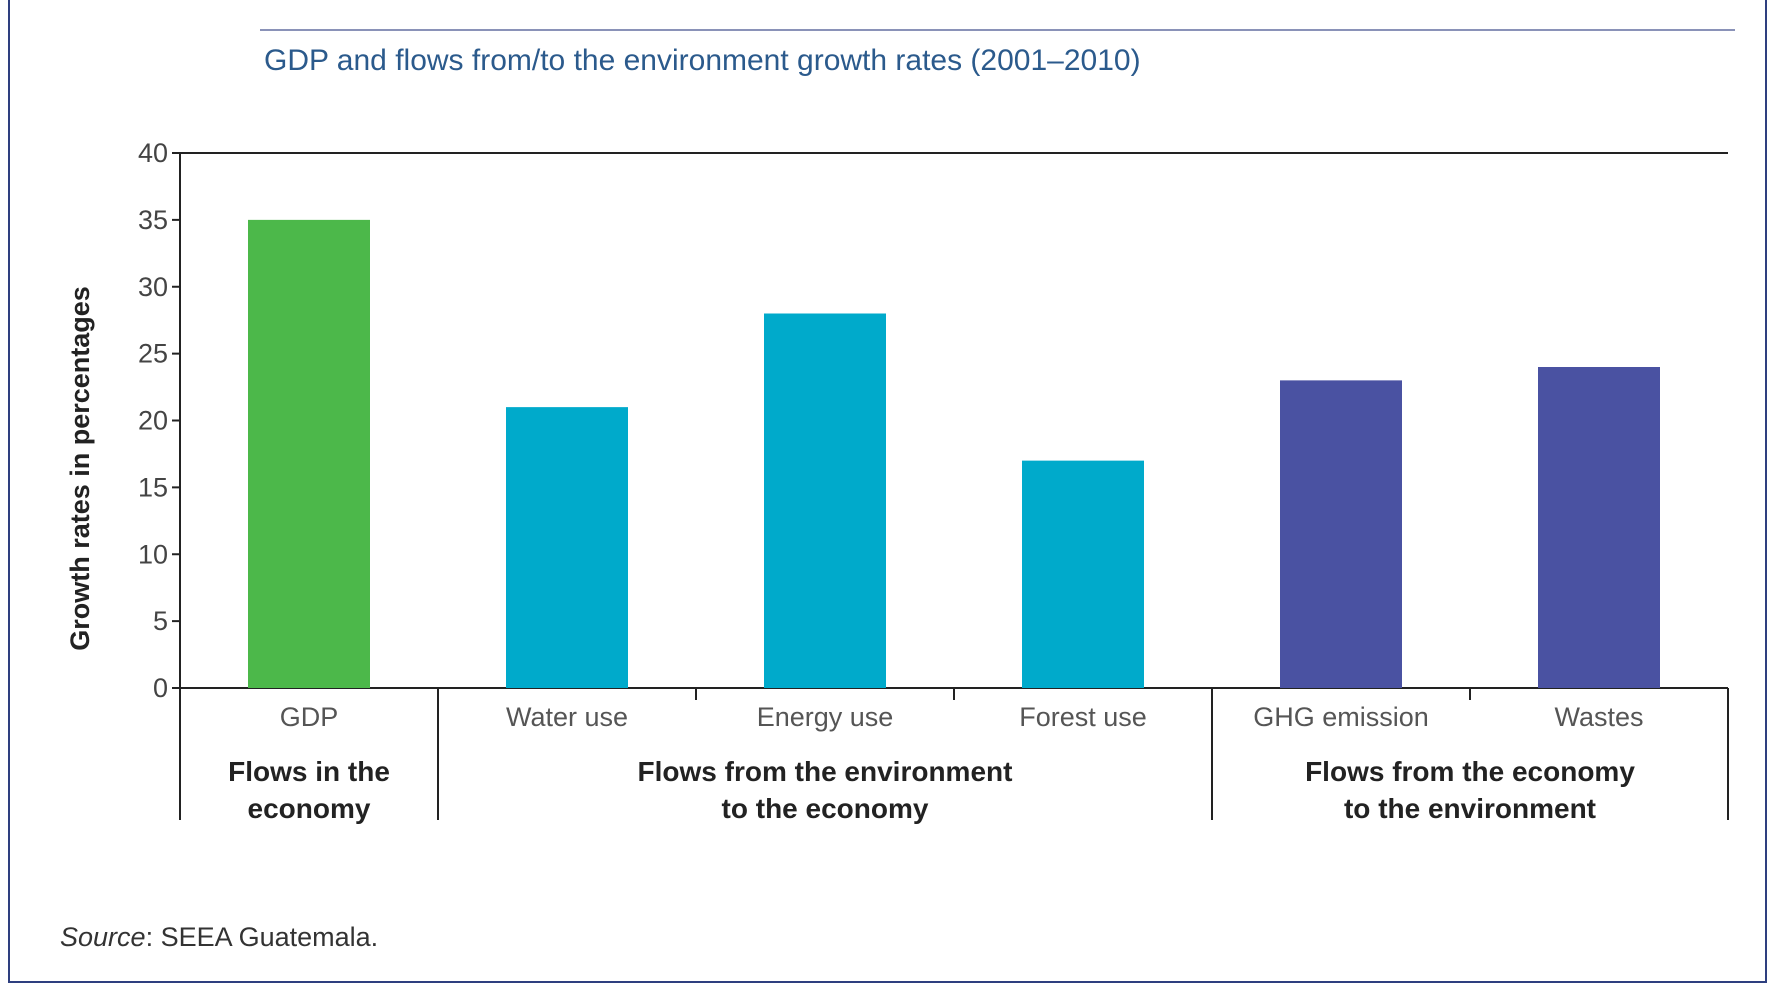 The height and width of the screenshot is (983, 1775). I want to click on source-label: Source, so click(103, 937).